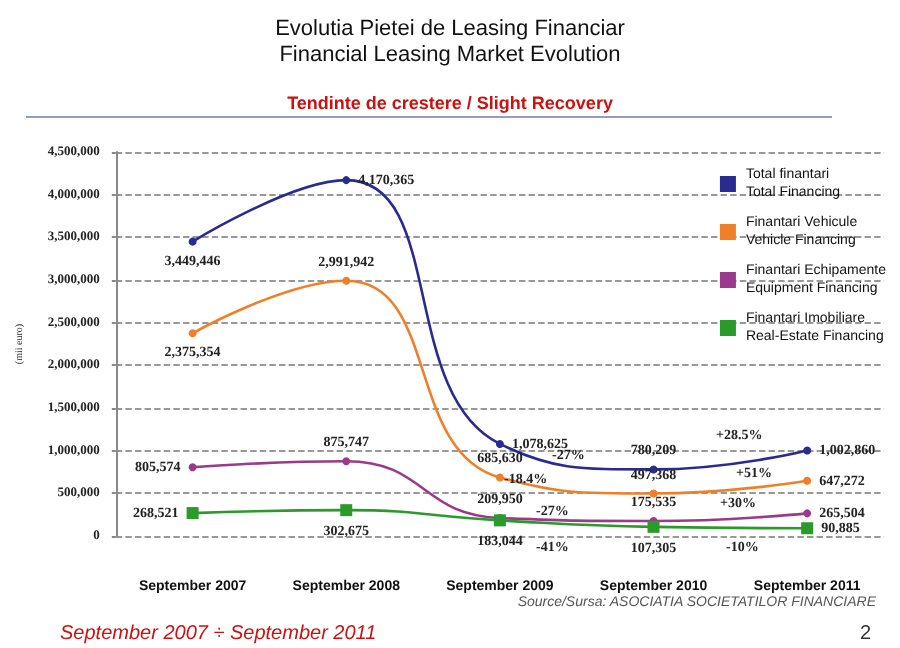 The width and height of the screenshot is (900, 648). What do you see at coordinates (866, 634) in the screenshot?
I see `text: 2` at bounding box center [866, 634].